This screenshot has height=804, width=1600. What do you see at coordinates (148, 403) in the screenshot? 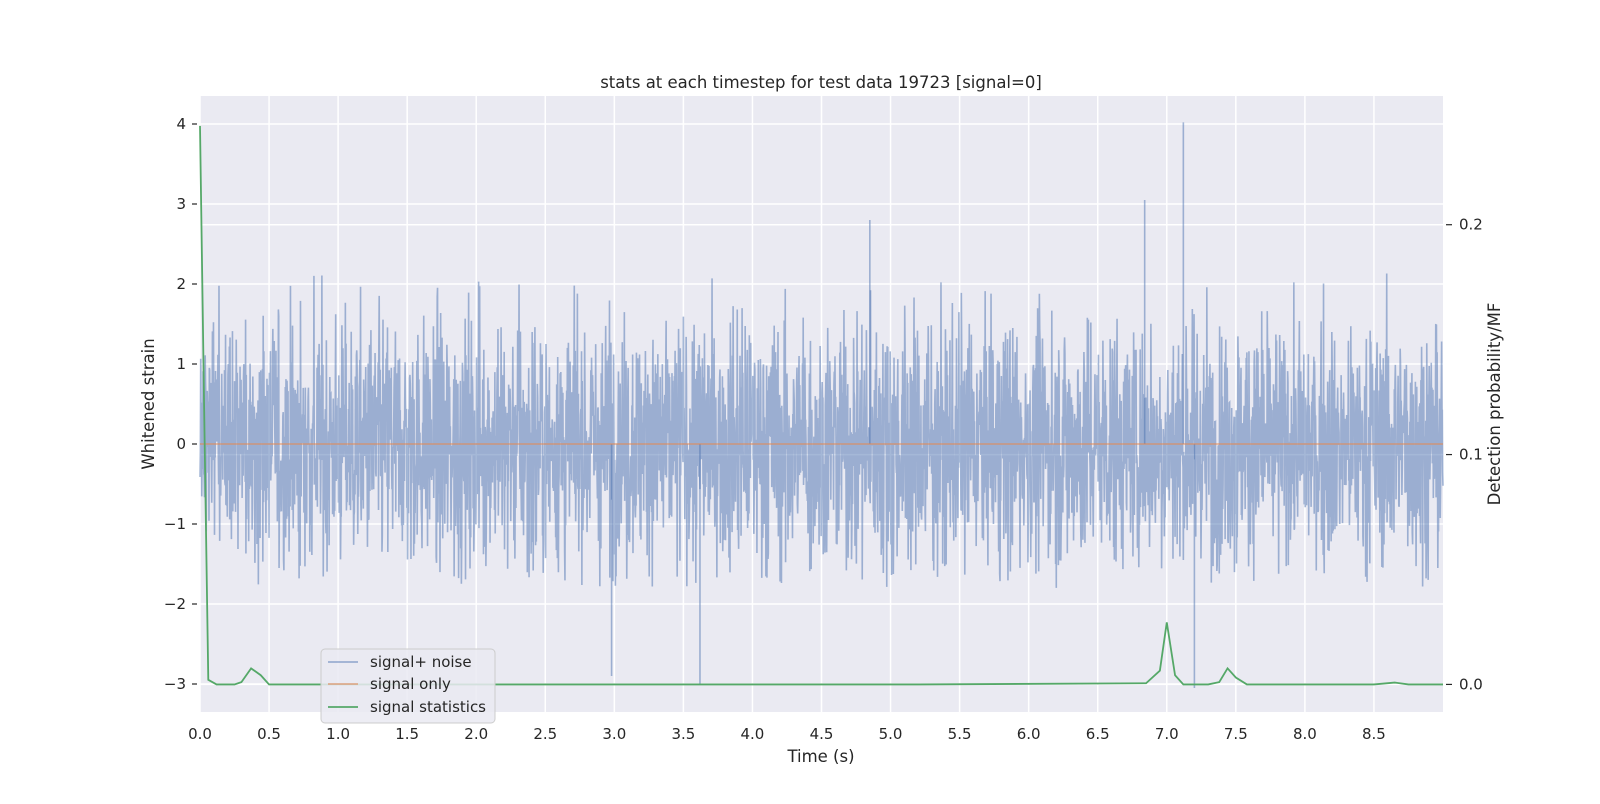
I see `y-axis-label: Whitened strain` at bounding box center [148, 403].